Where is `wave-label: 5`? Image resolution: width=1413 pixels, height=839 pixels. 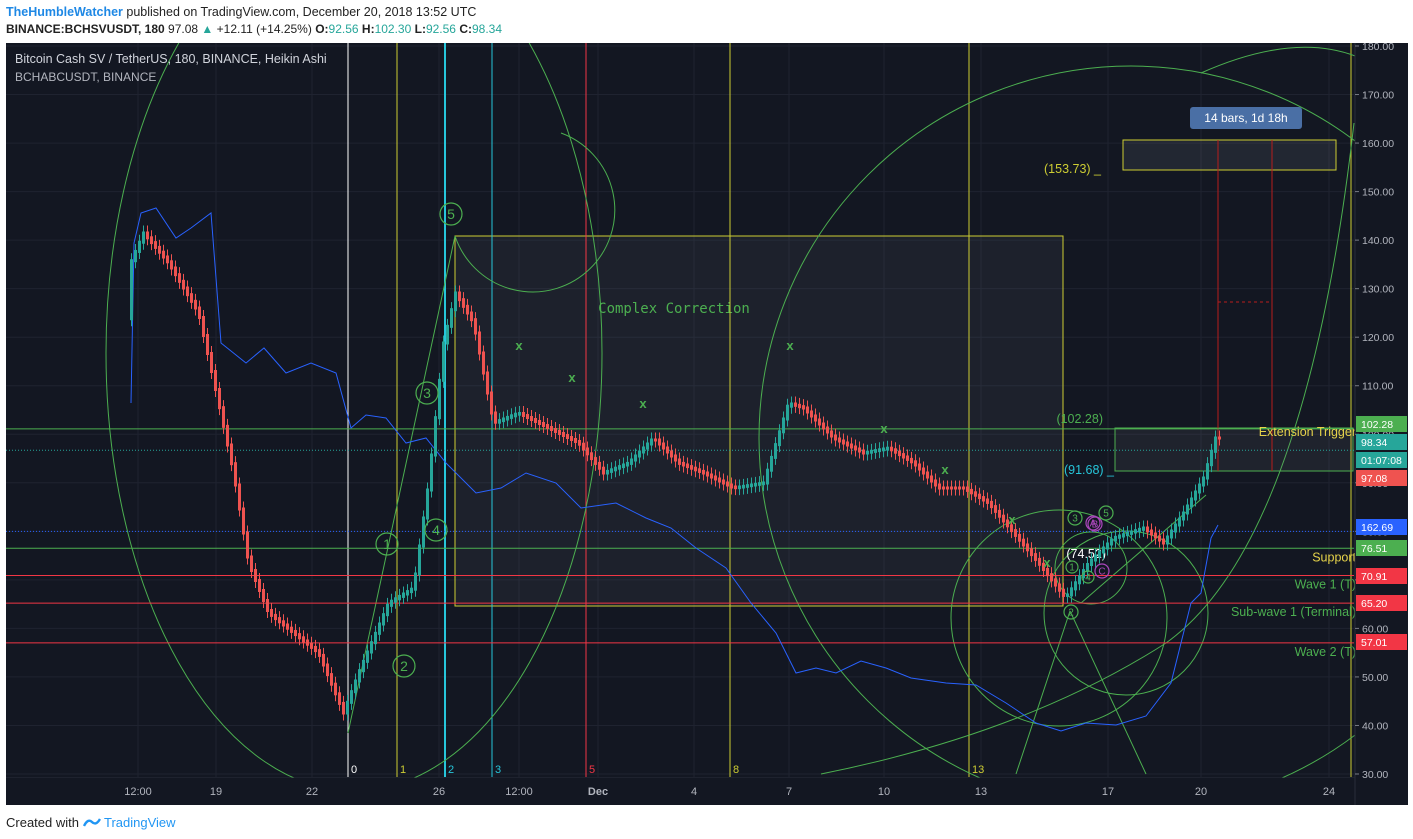 wave-label: 5 is located at coordinates (451, 214).